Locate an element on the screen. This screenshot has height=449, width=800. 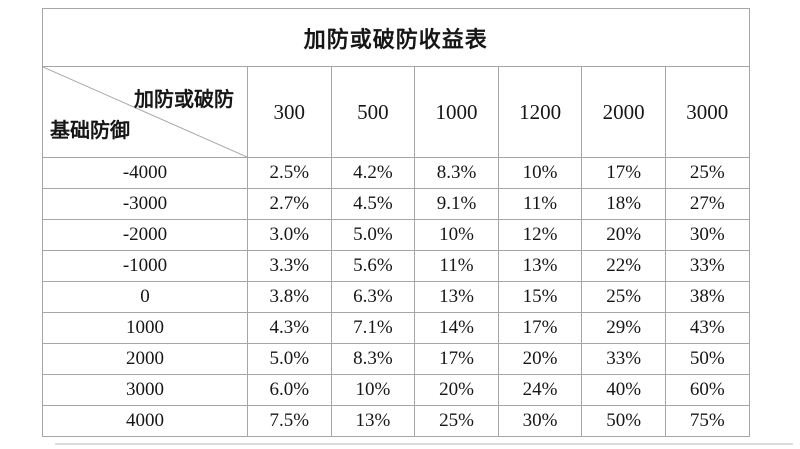
row-header: 2000 is located at coordinates (145, 359).